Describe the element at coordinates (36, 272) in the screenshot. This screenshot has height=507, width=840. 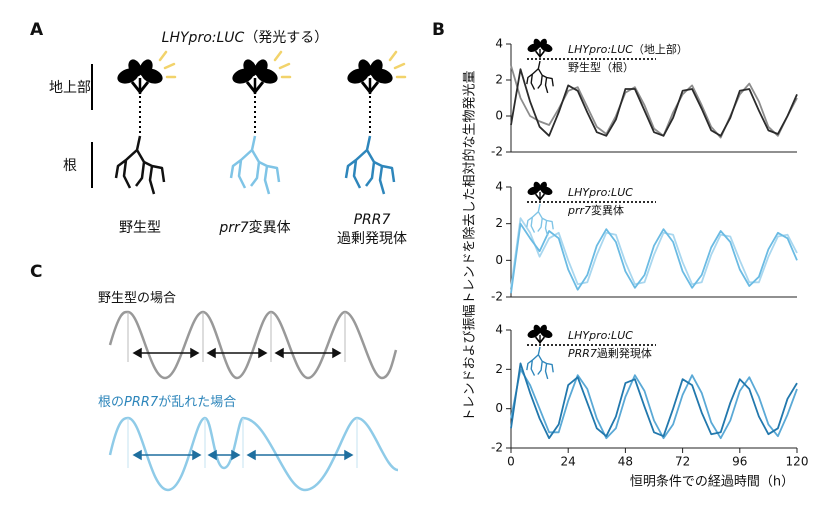
I see `panel-label: C` at that location.